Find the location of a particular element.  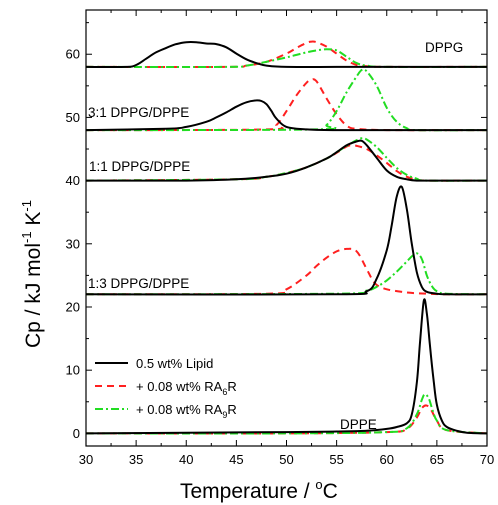

curve-lipid-dppg is located at coordinates (286, 55).